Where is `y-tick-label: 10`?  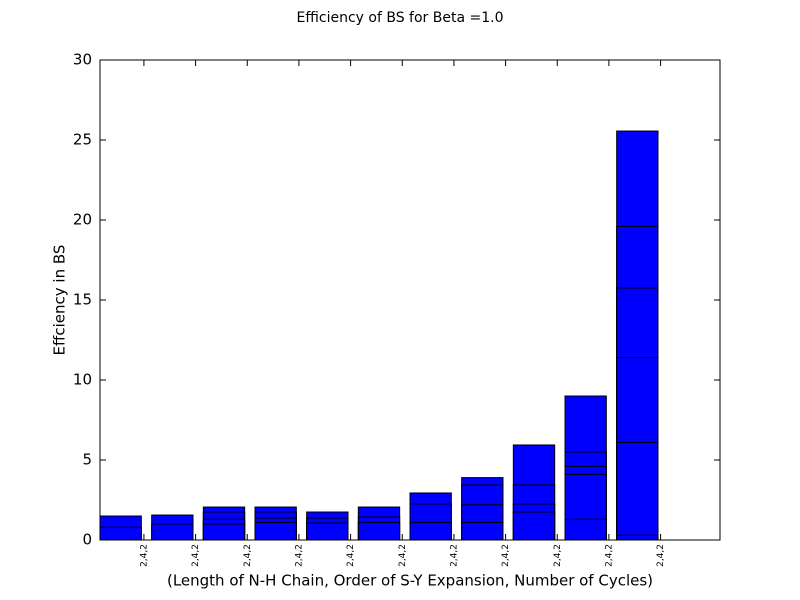 y-tick-label: 10 is located at coordinates (82, 380).